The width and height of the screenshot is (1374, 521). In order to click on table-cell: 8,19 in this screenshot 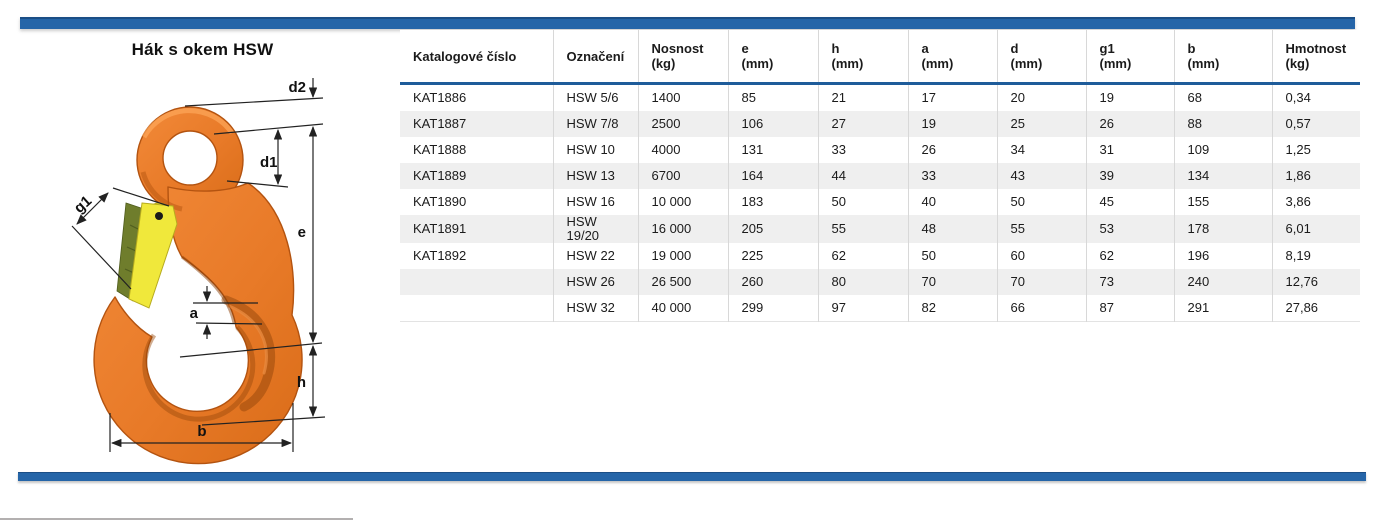, I will do `click(1315, 256)`.